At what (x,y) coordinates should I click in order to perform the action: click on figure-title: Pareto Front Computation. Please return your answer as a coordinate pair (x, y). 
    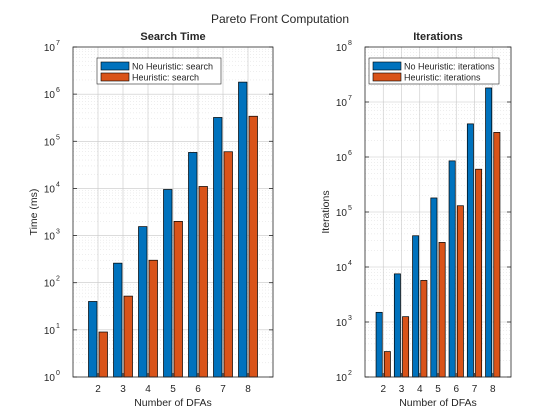
    Looking at the image, I should click on (280, 19).